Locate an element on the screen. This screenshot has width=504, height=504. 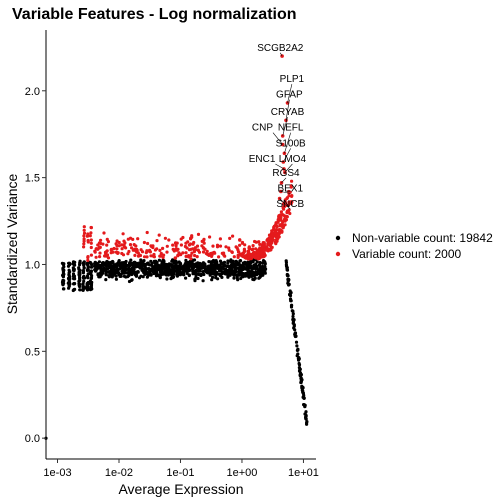
x-tick-label: 1e+01 is located at coordinates (303, 473).